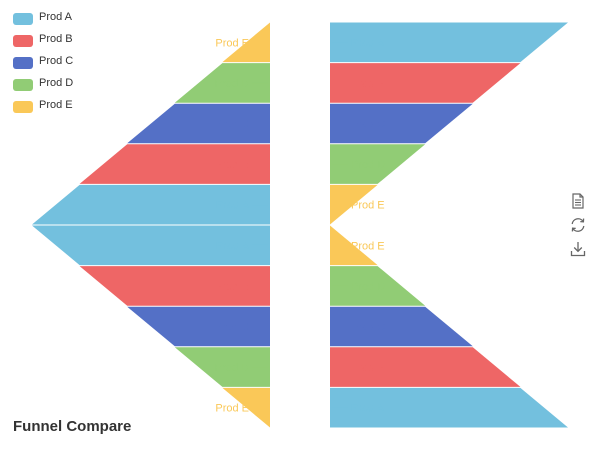 Image resolution: width=600 pixels, height=450 pixels. Describe the element at coordinates (56, 17) in the screenshot. I see `legend-label: Prod A` at that location.